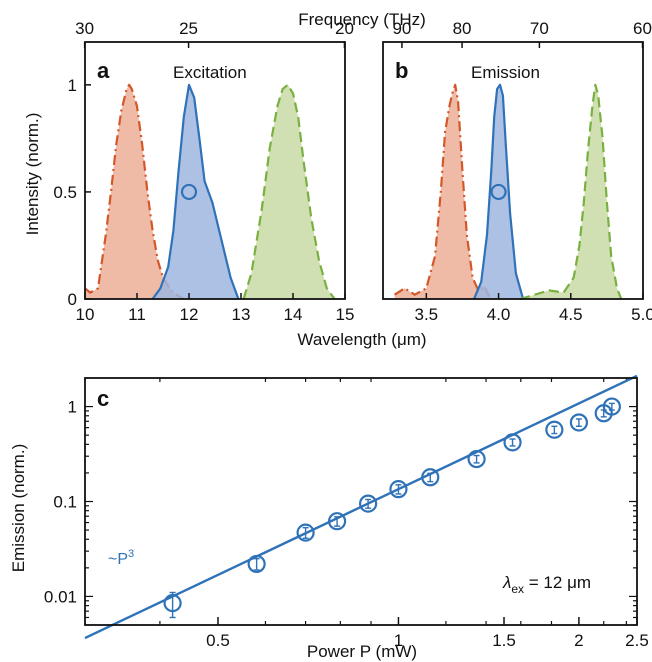 The image size is (652, 662). Describe the element at coordinates (499, 314) in the screenshot. I see `x-tick-label: 4.0` at that location.